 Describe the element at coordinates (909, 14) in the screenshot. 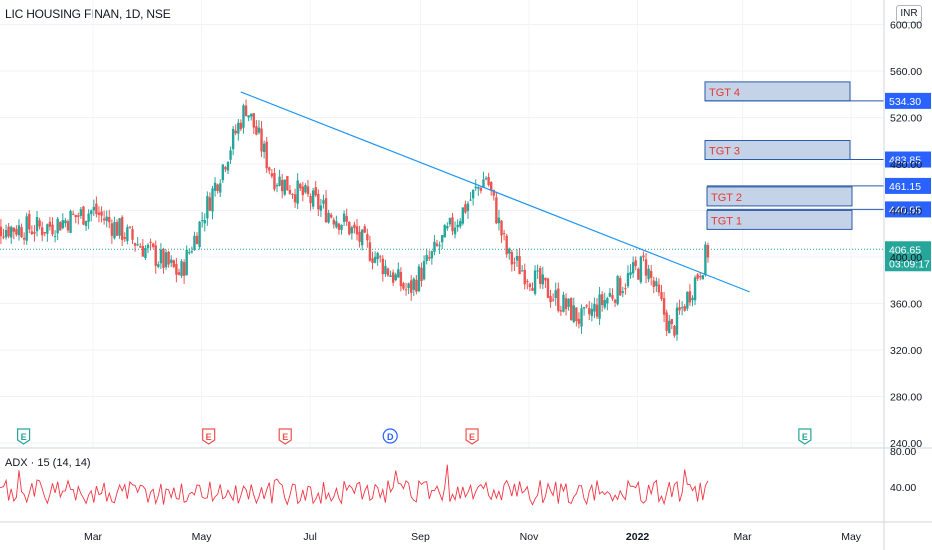

I see `currency-badge: INR` at that location.